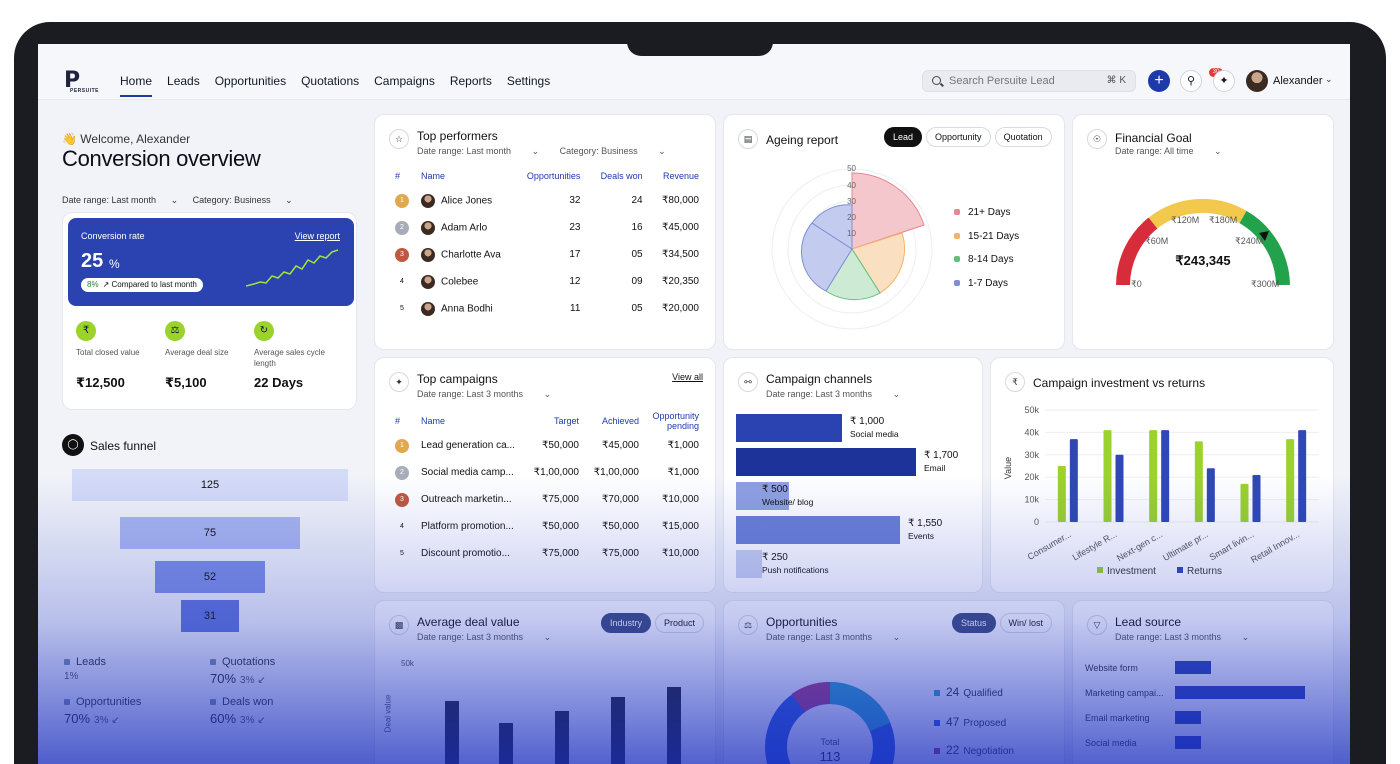 This screenshot has height=764, width=1400. I want to click on deal-tabs: Industry Product, so click(653, 623).